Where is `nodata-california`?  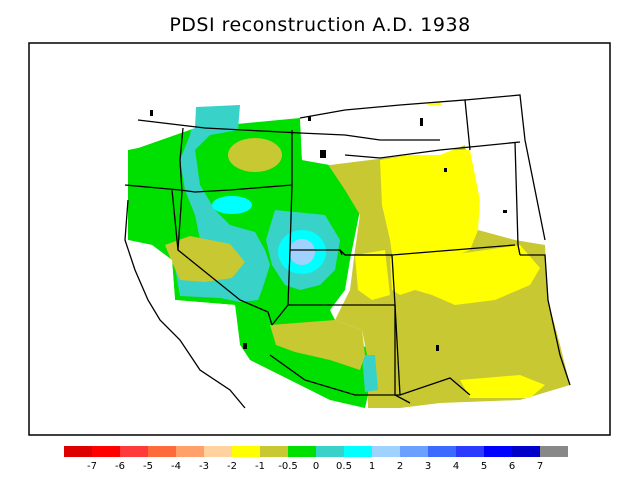
nodata-california is located at coordinates (185, 325).